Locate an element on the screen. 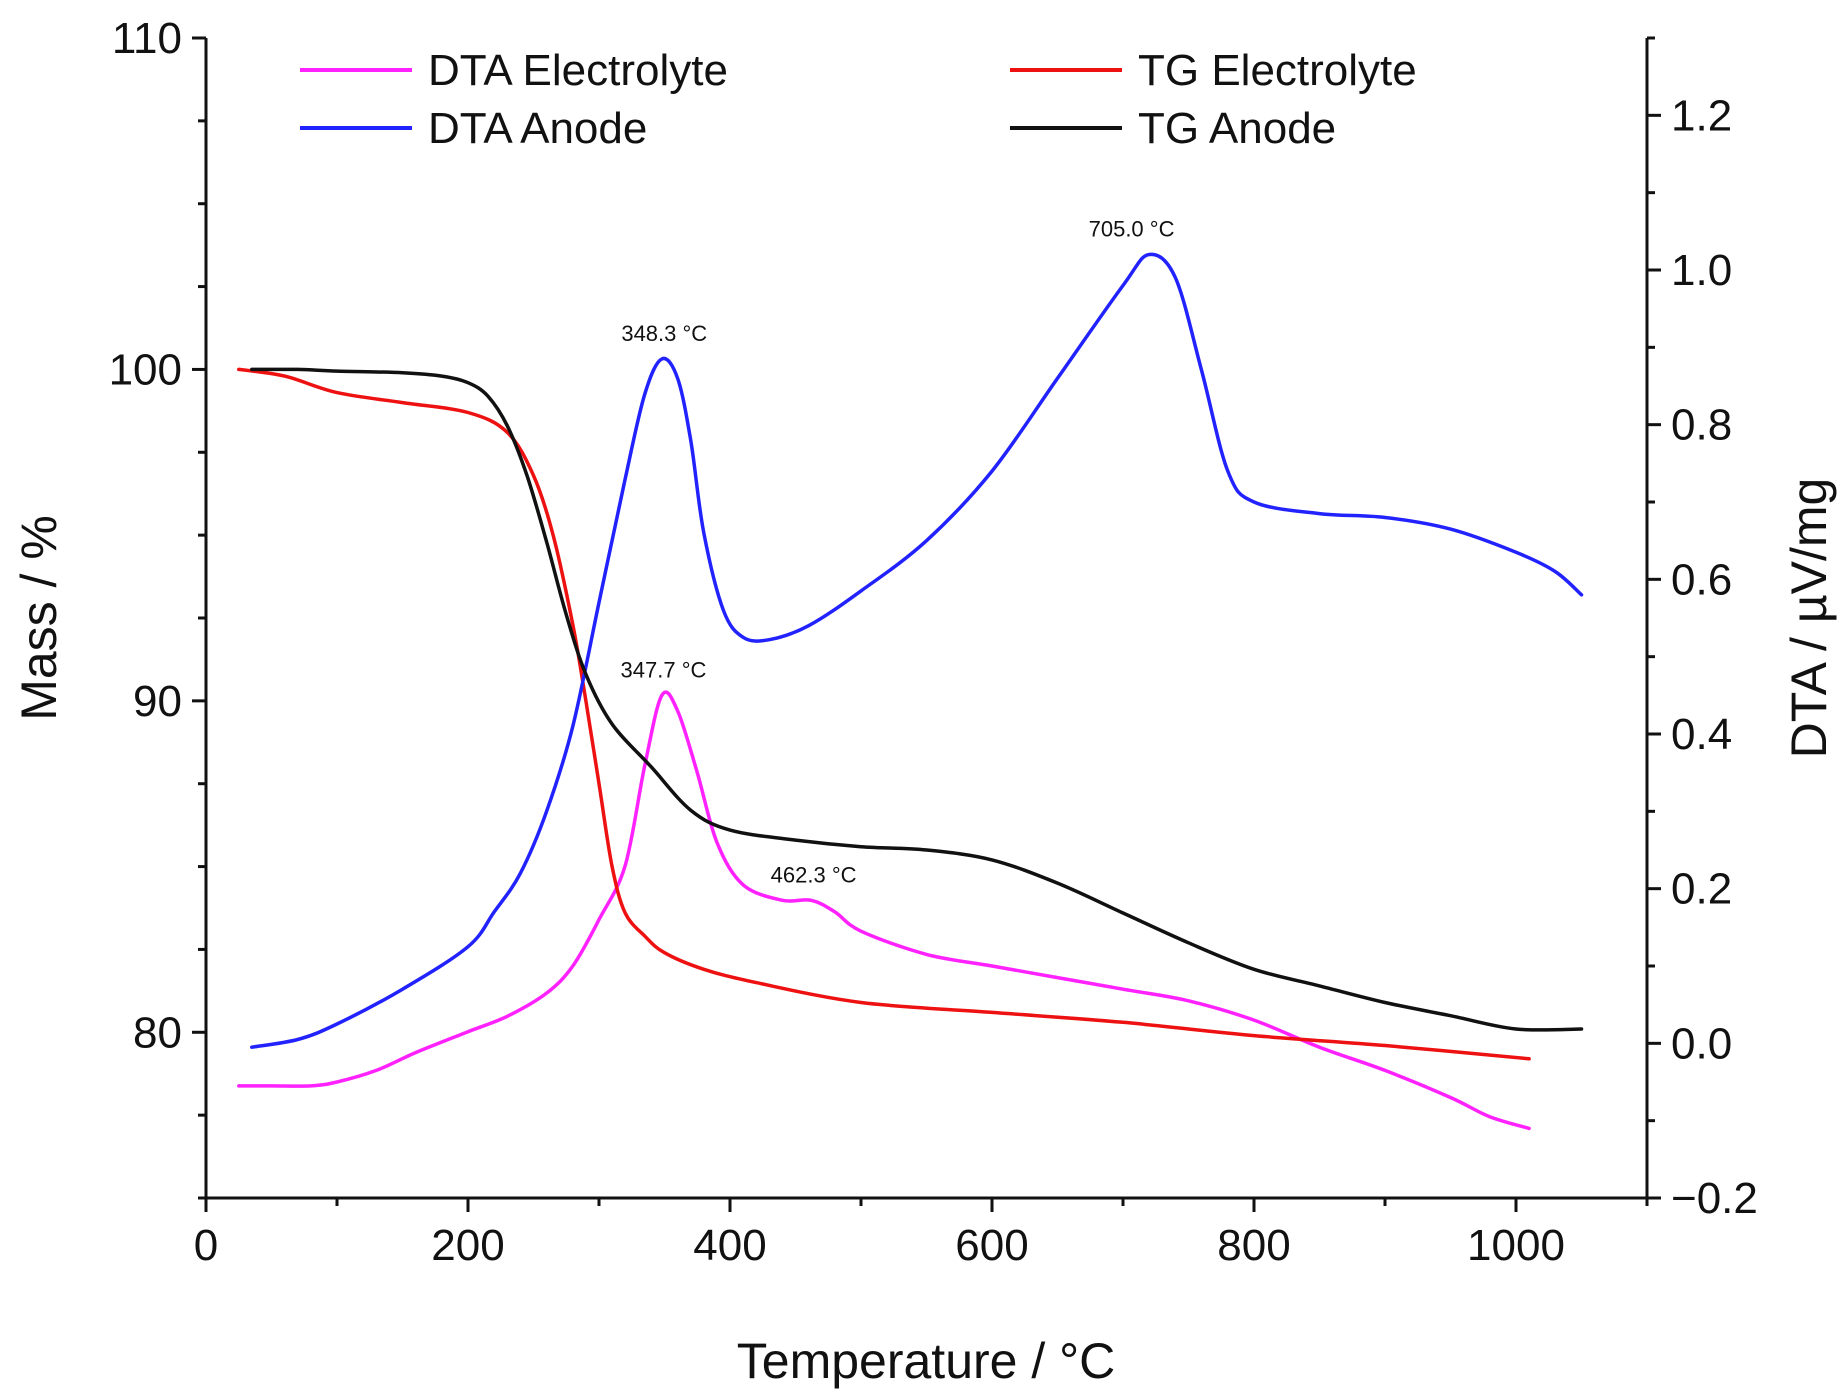  peak-annotation: 348.3 °C is located at coordinates (664, 333).